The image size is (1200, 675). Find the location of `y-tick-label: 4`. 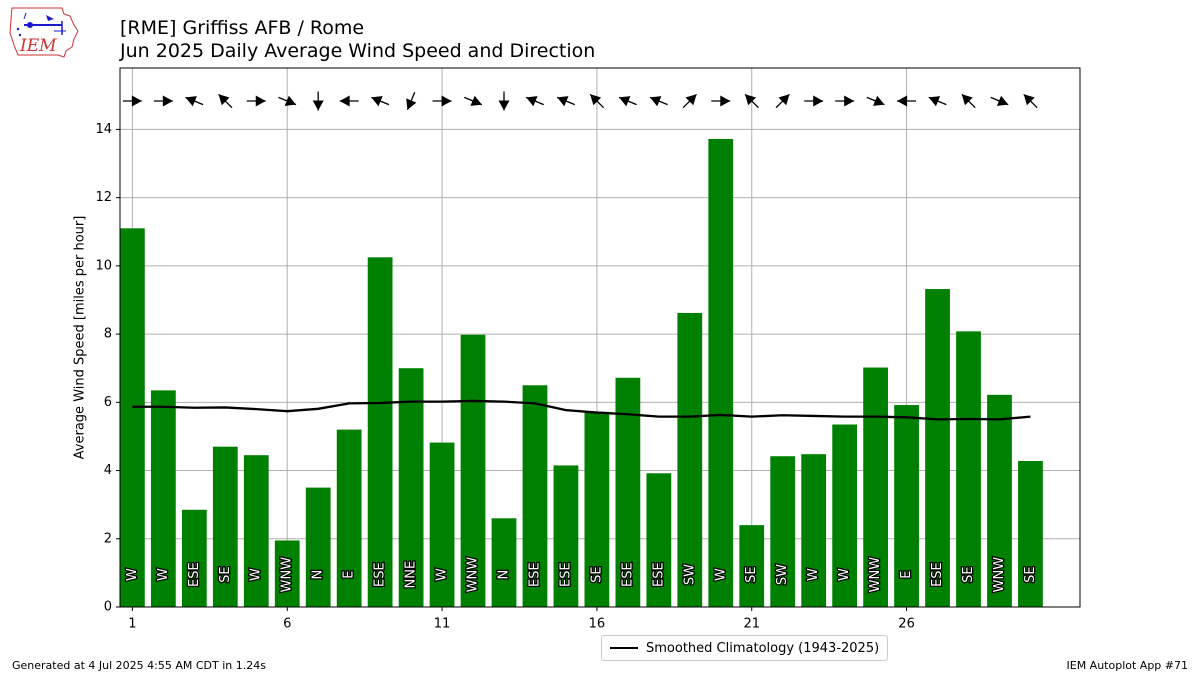

y-tick-label: 4 is located at coordinates (108, 470).